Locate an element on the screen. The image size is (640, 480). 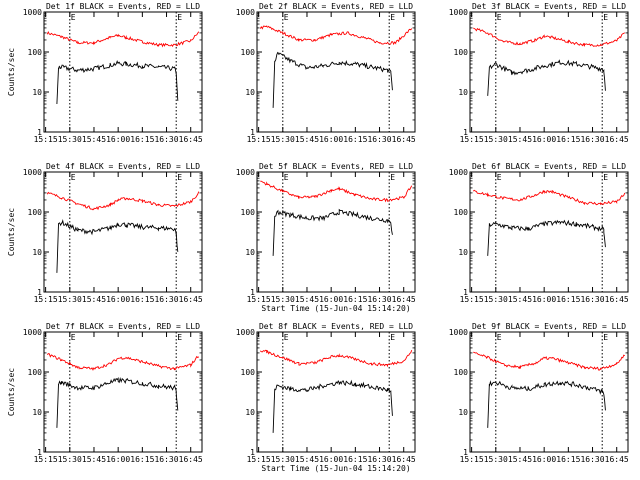
chart-title: Det 9f BLACK = Events, RED = LLD is located at coordinates (549, 326).